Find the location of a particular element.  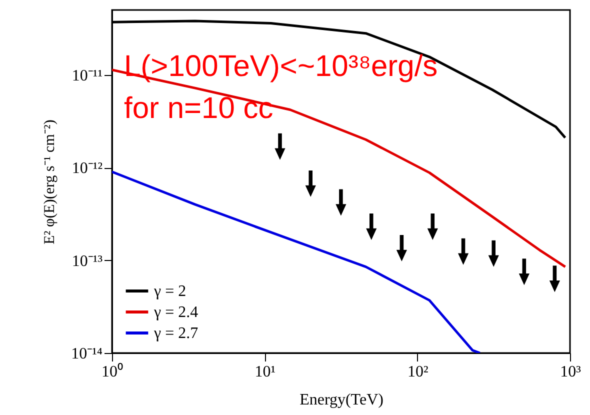

x-axis-title: Energy(TeV) is located at coordinates (342, 400).